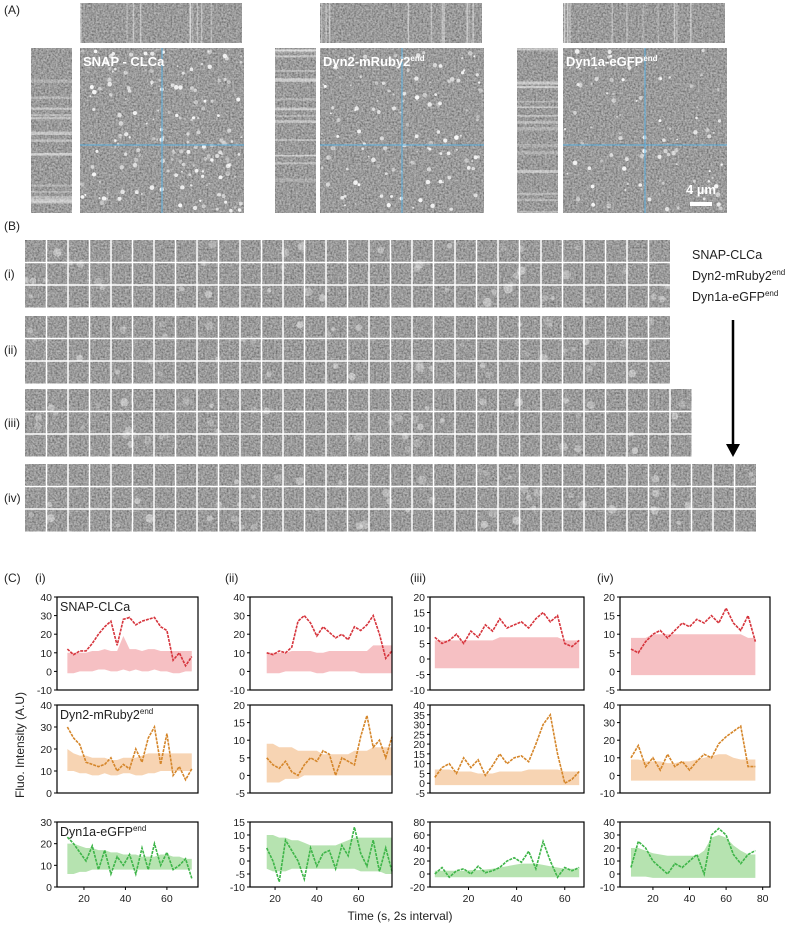  Describe the element at coordinates (605, 578) in the screenshot. I see `column-label: (iv)` at that location.